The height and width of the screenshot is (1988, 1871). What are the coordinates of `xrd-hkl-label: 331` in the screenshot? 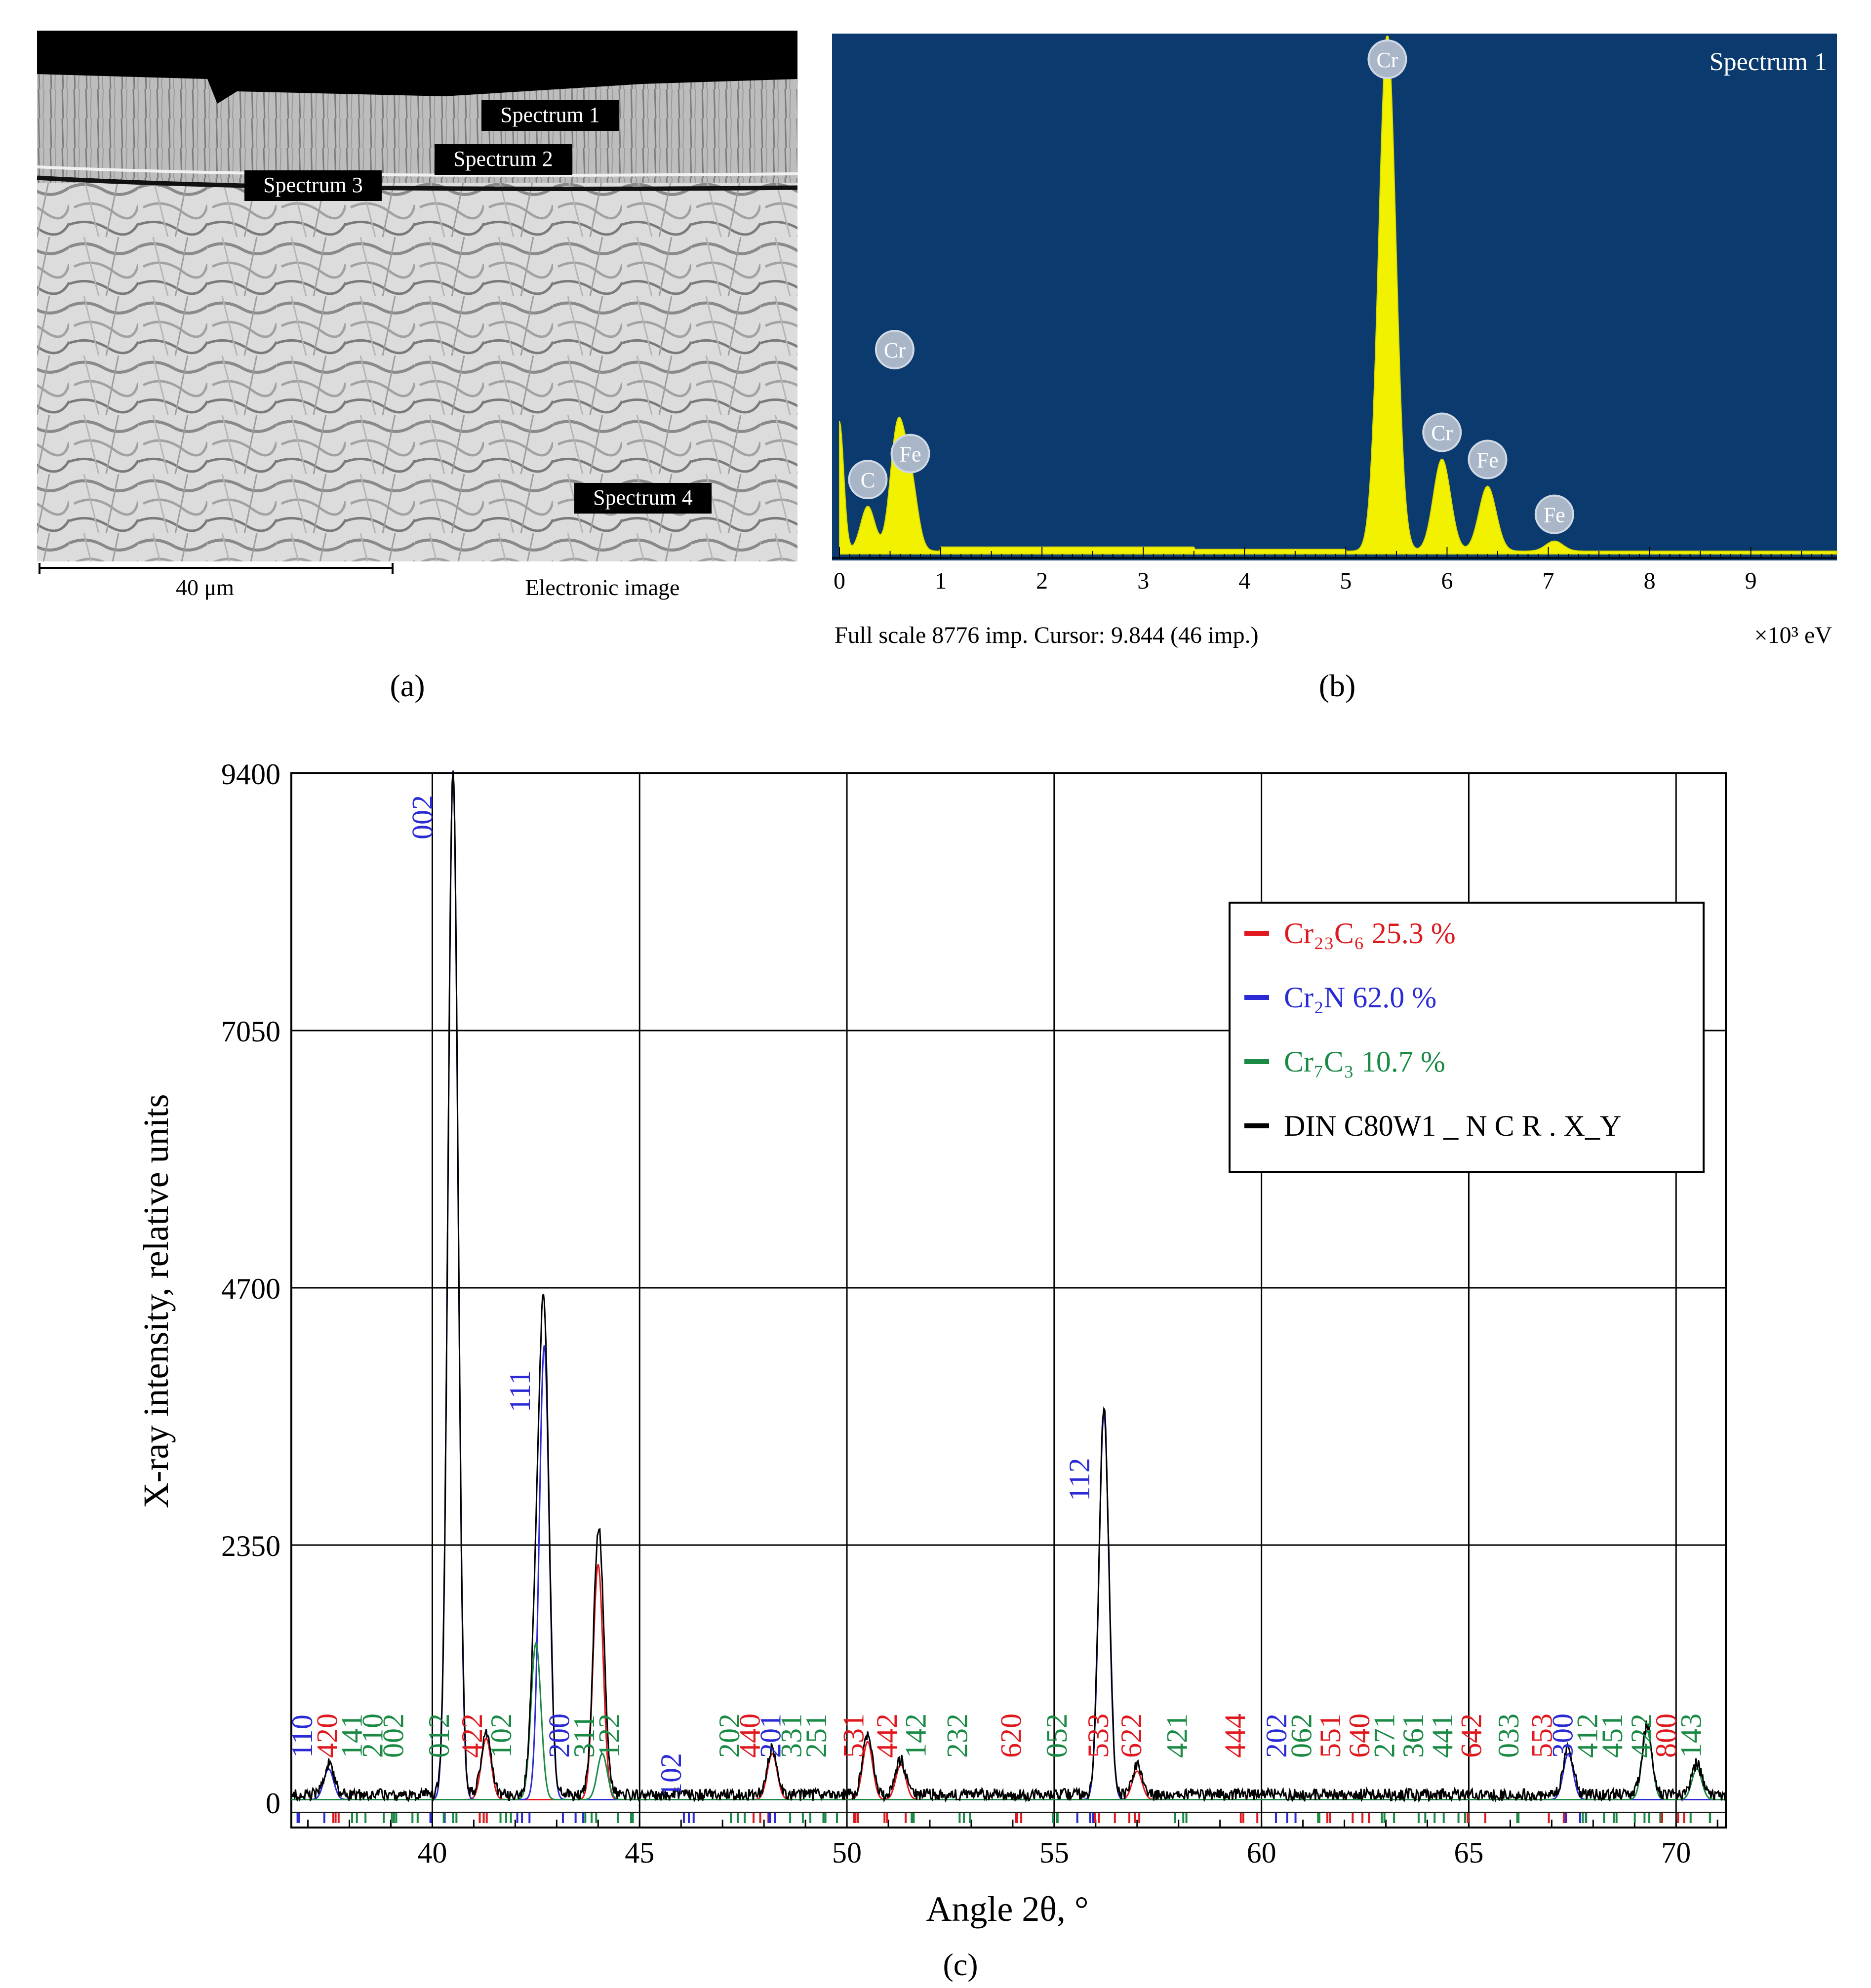 It's located at (792, 1735).